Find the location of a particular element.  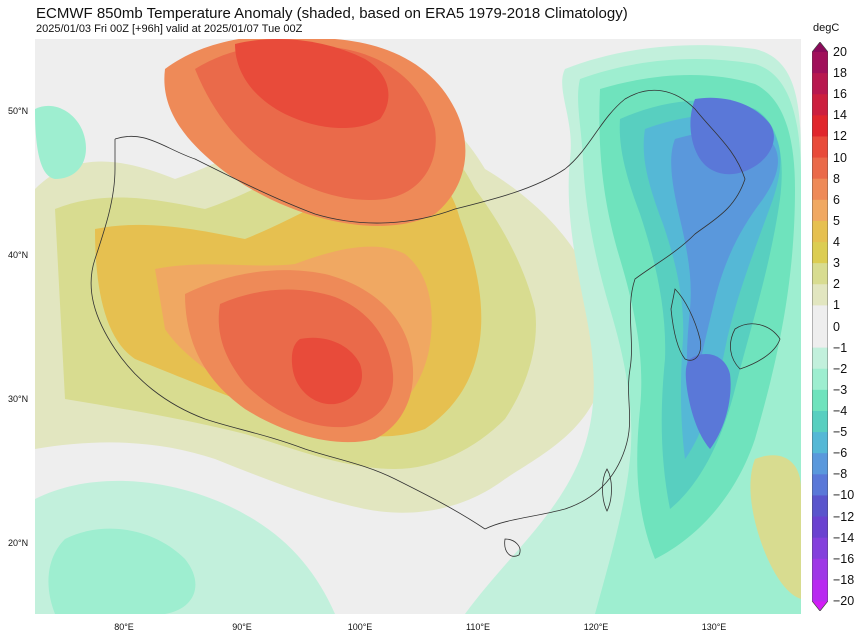

warm-patch-east-pacific is located at coordinates (775, 527).